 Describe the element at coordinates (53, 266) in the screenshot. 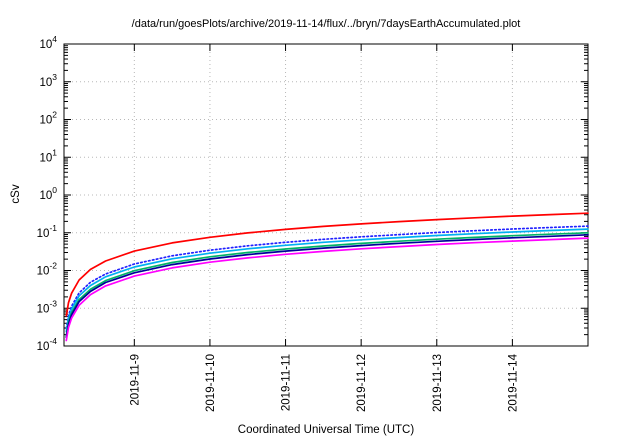

I see `y-tick-exponent: -2` at that location.